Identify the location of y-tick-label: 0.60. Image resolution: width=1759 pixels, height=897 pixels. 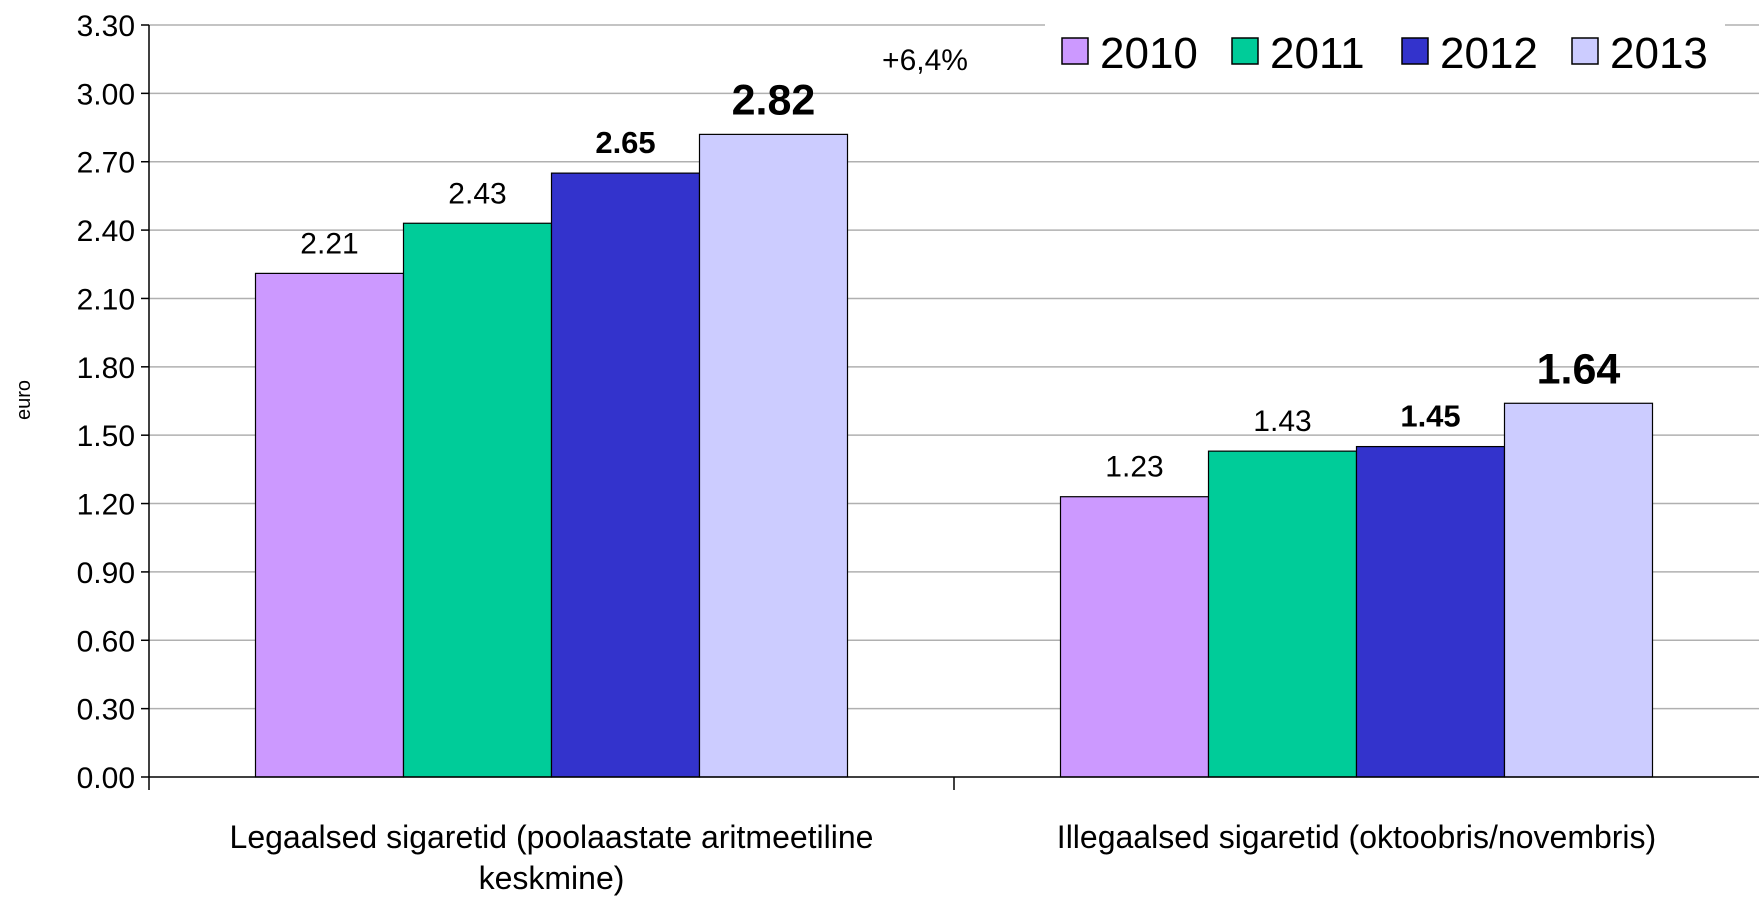
(106, 641).